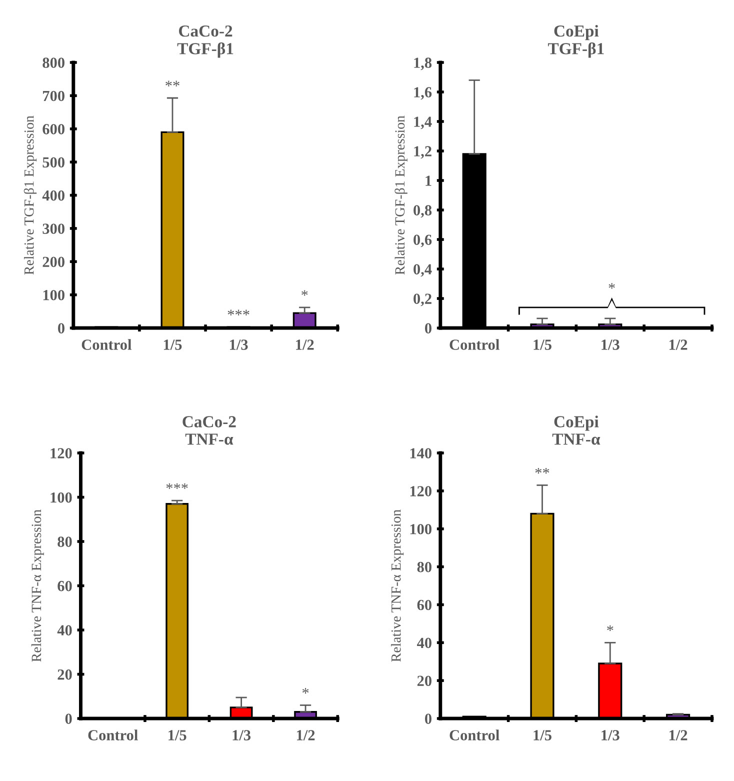  I want to click on y-tick-label: 1,8, so click(423, 64).